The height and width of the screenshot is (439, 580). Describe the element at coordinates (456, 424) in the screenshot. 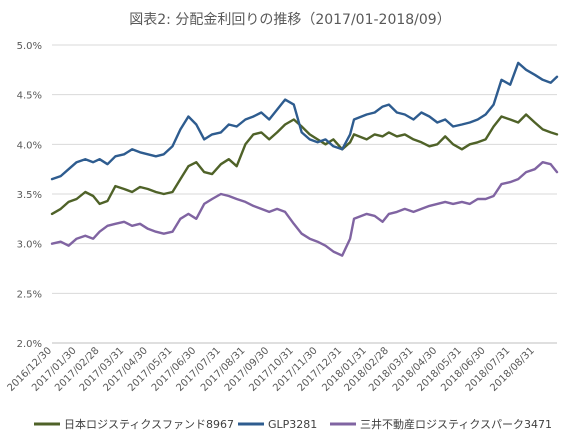

I see `legend-label: 三井不動産ロジスティクスパーク3471` at that location.